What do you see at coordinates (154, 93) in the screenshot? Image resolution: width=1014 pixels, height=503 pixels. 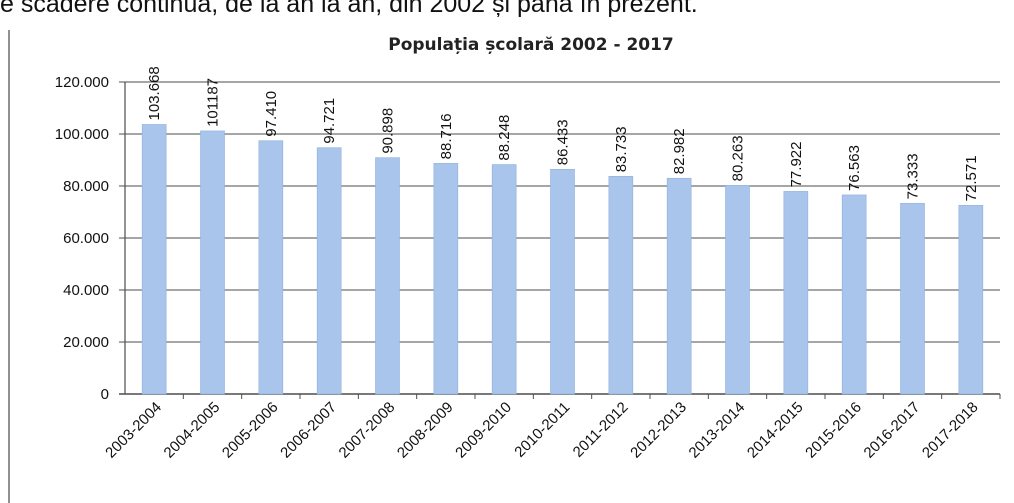 I see `data-label: 103.668` at bounding box center [154, 93].